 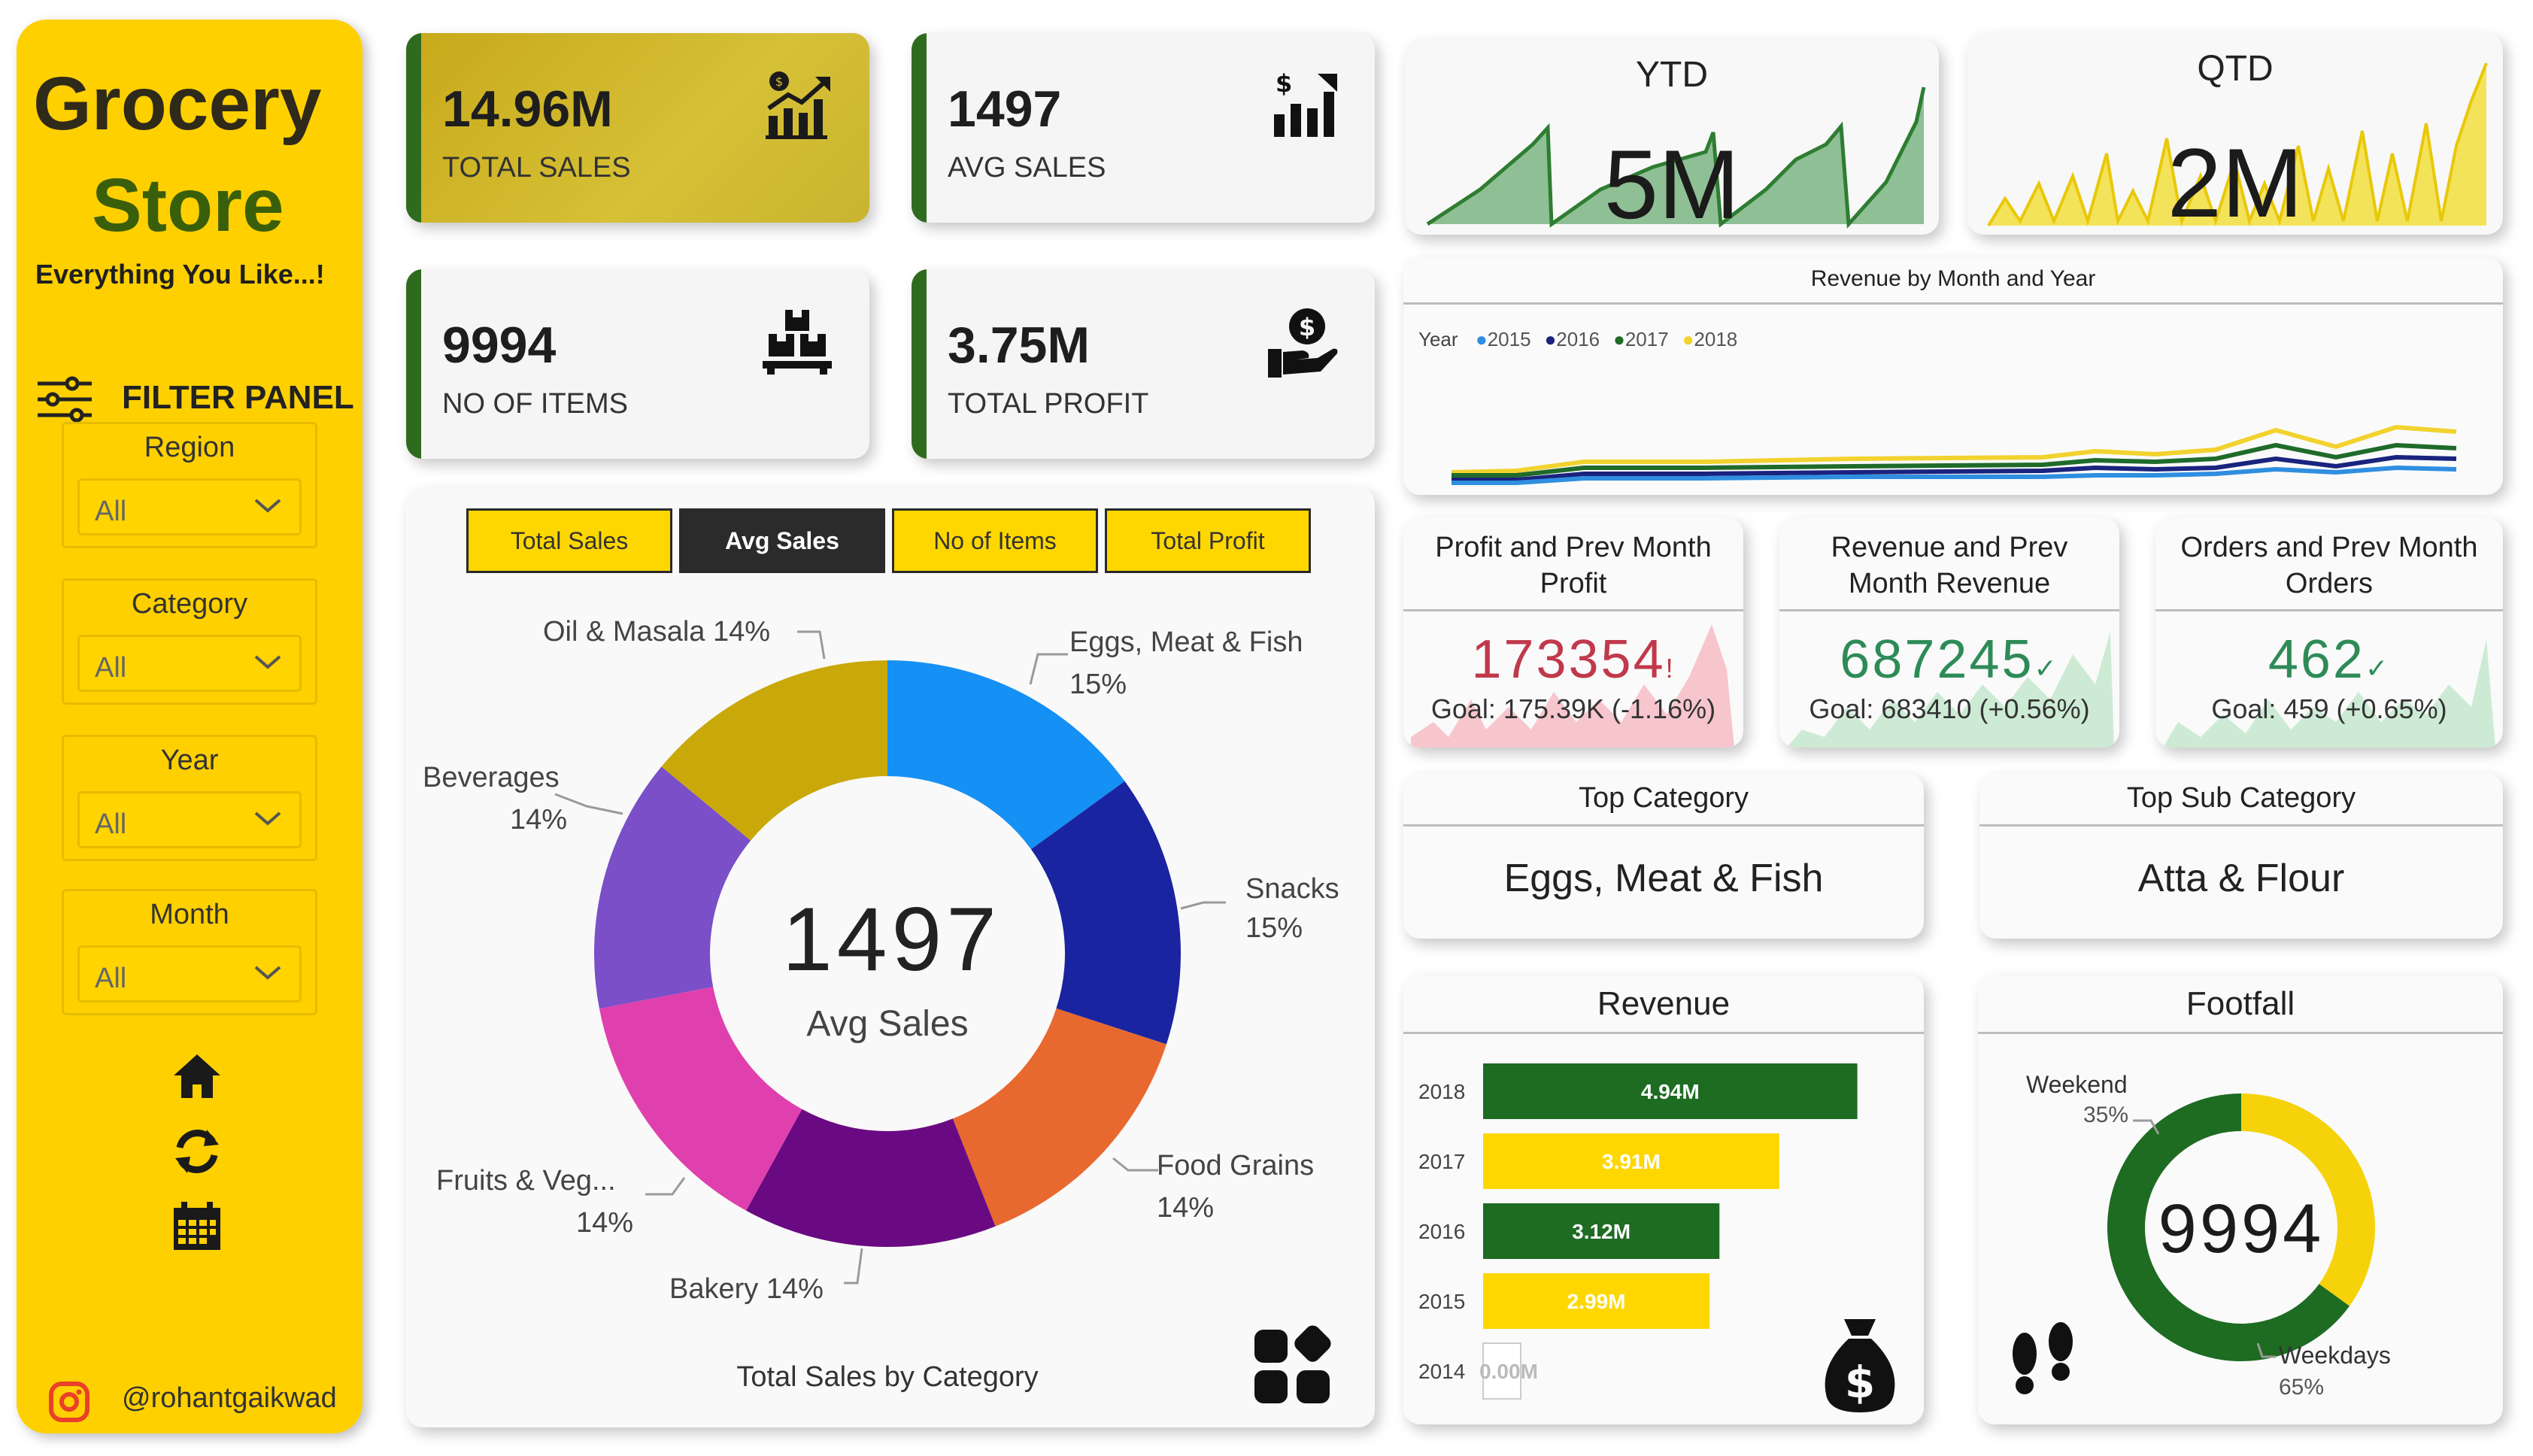 What do you see at coordinates (189, 663) in the screenshot?
I see `category-dropdown: All` at bounding box center [189, 663].